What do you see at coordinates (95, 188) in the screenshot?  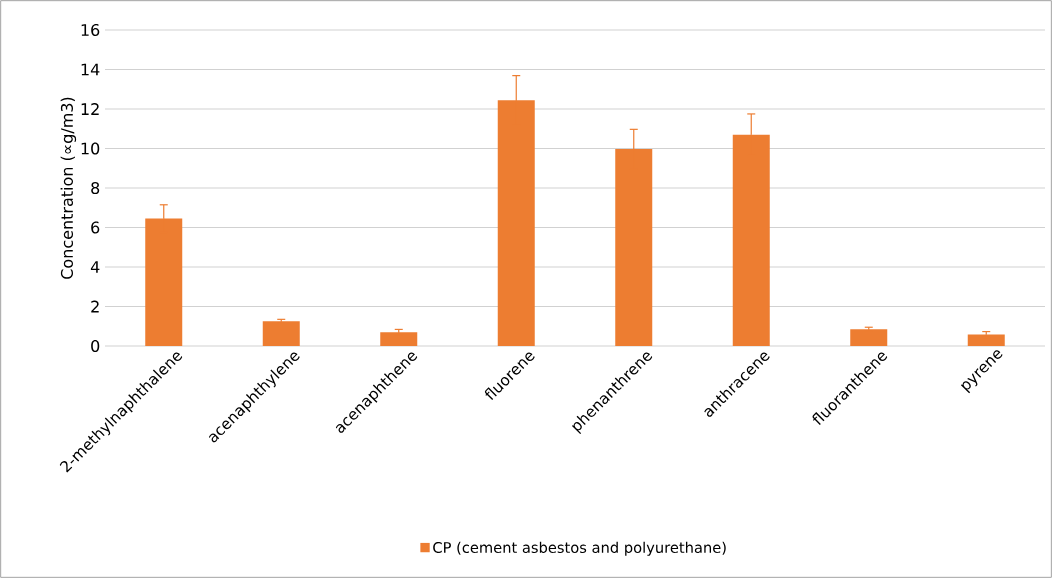 I see `y-tick-label: 8` at bounding box center [95, 188].